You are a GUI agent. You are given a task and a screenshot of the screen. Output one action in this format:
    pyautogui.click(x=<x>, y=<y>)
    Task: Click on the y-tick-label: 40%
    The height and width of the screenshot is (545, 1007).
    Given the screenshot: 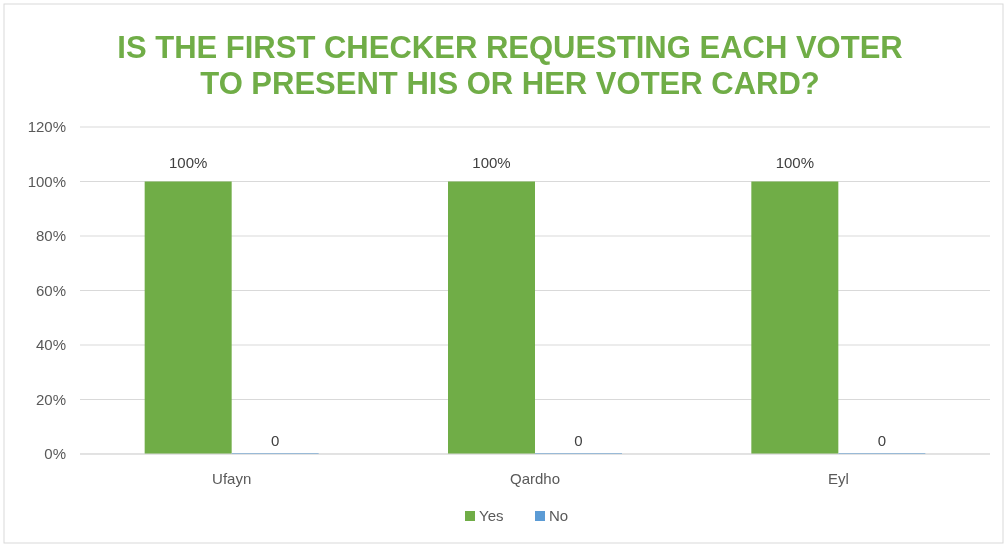 What is the action you would take?
    pyautogui.click(x=50, y=344)
    